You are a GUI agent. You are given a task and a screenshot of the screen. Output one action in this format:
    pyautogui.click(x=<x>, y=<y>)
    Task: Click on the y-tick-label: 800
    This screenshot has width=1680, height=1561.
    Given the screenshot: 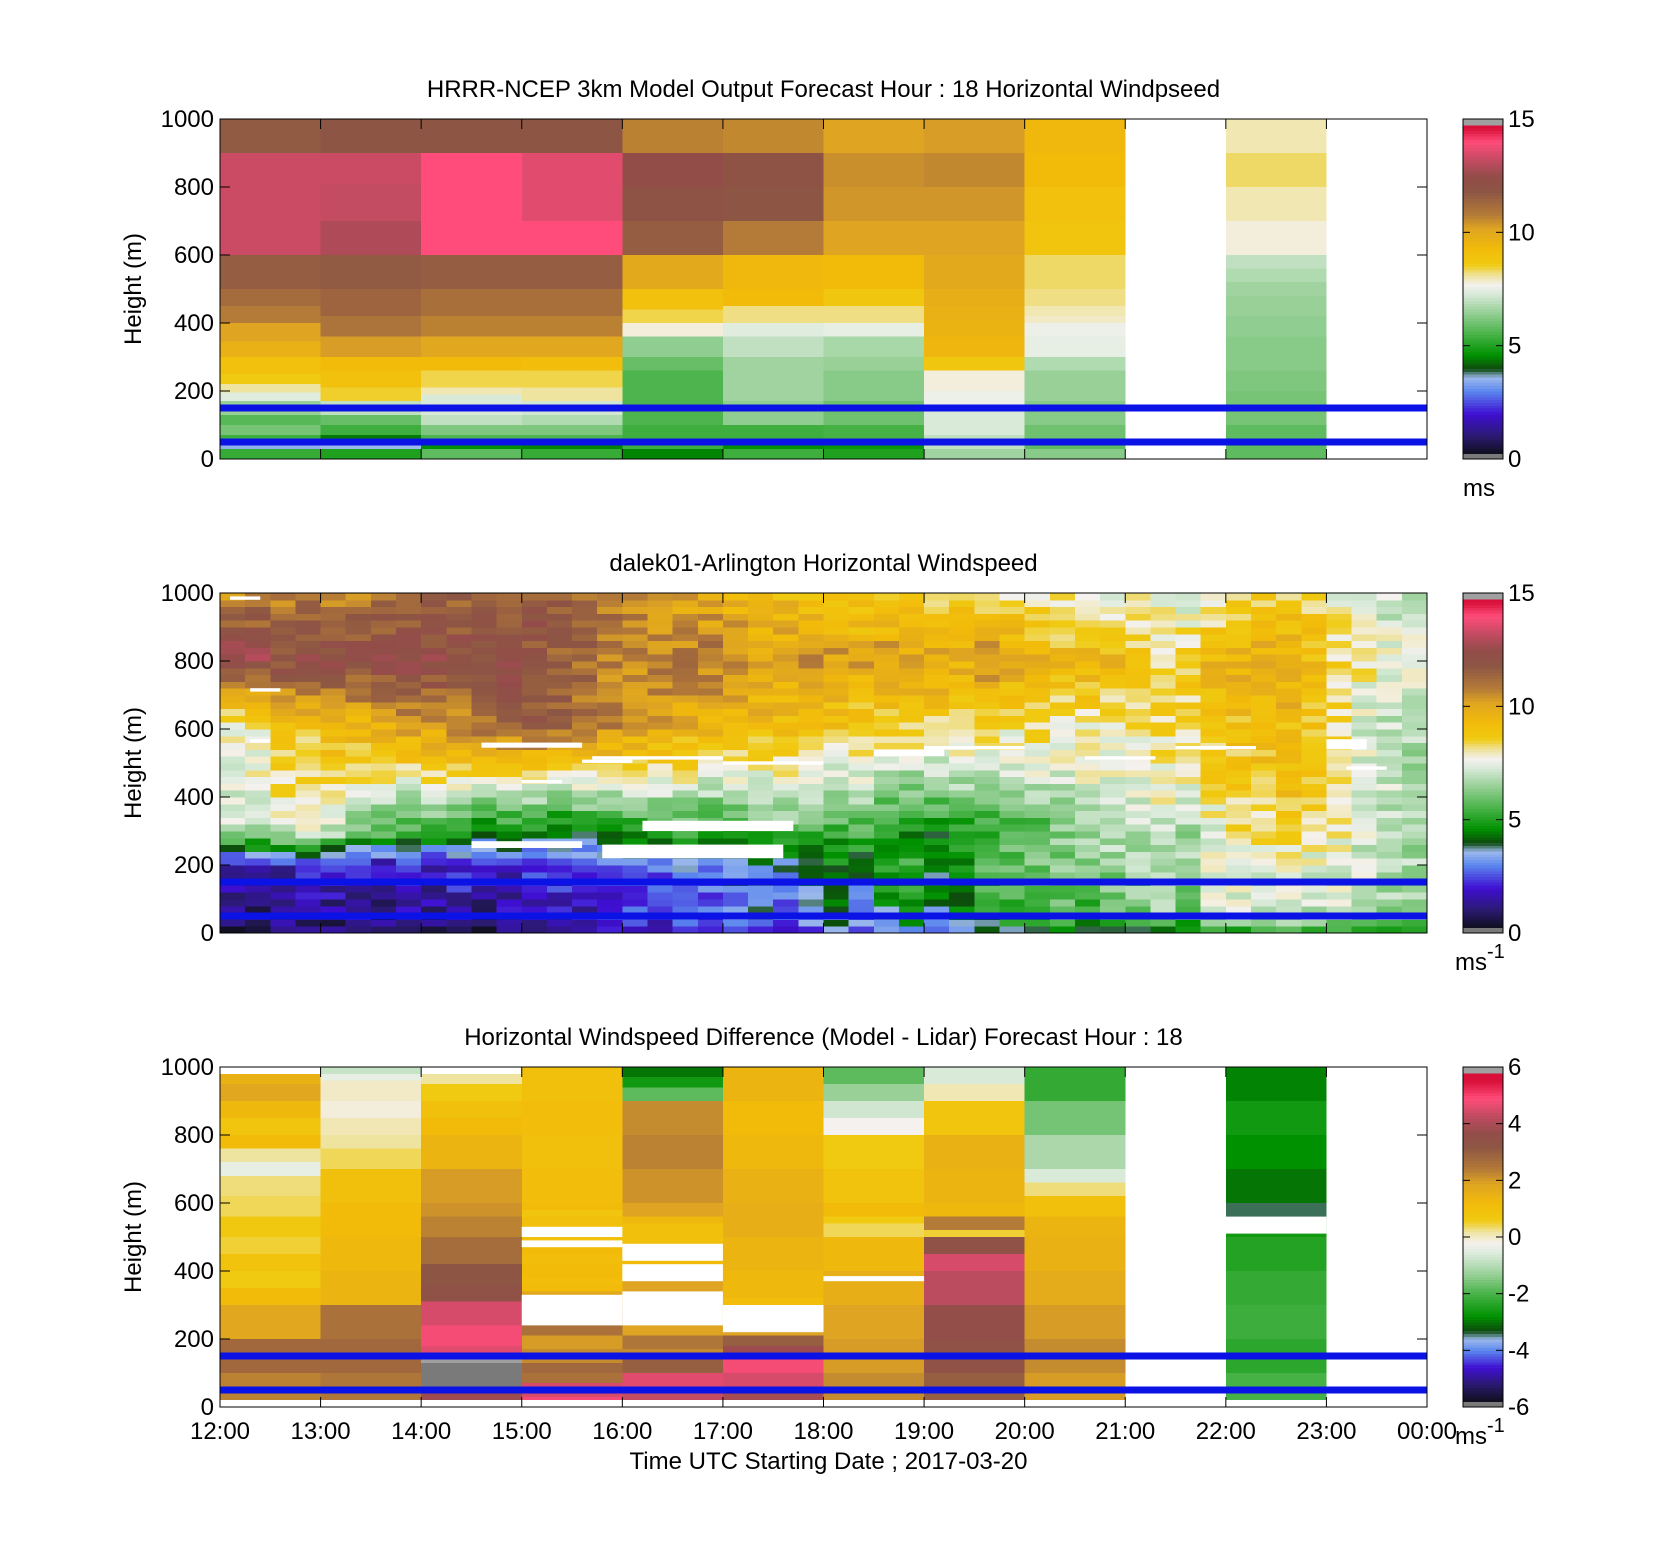 What is the action you would take?
    pyautogui.click(x=194, y=661)
    